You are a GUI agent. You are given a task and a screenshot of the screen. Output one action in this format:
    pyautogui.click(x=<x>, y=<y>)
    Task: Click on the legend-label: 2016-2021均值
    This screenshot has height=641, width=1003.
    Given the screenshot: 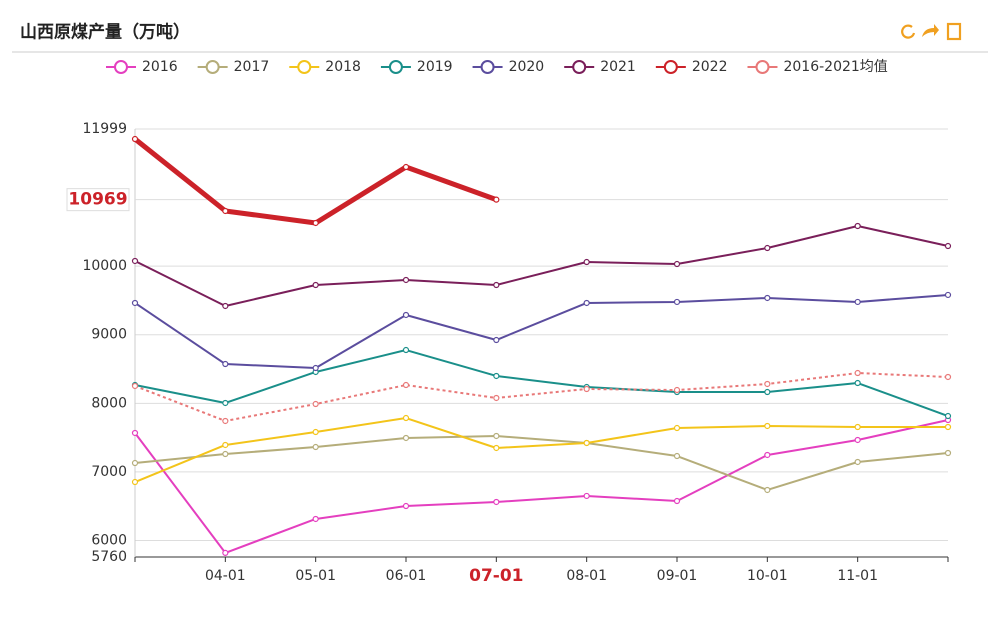 What is the action you would take?
    pyautogui.click(x=835, y=67)
    